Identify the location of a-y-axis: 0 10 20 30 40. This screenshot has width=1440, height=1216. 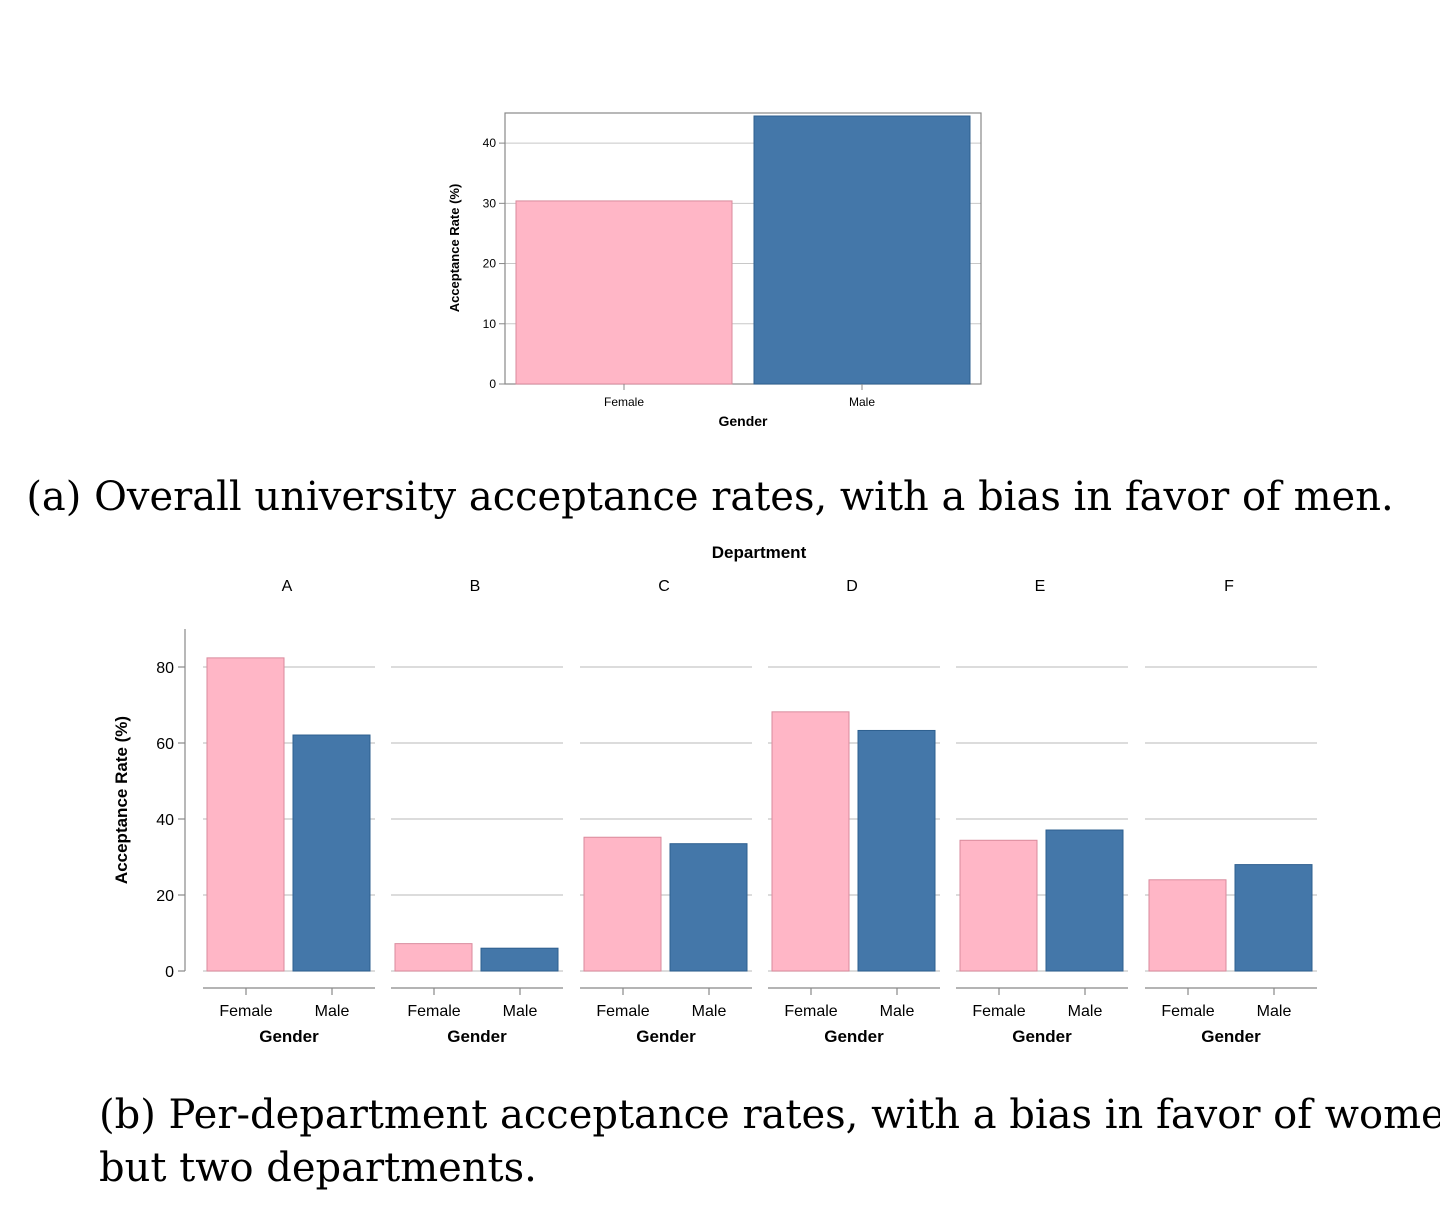
(494, 263).